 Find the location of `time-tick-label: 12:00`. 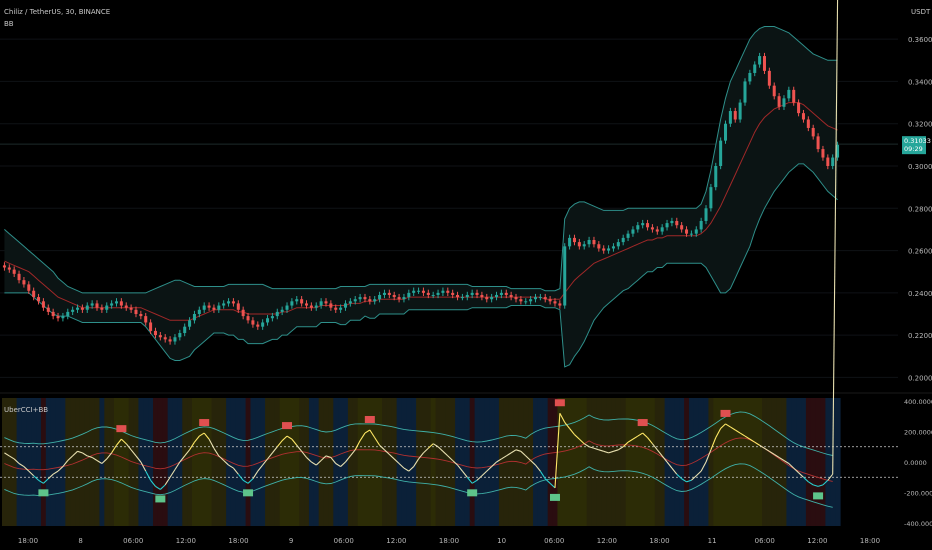

time-tick-label: 12:00 is located at coordinates (817, 541).